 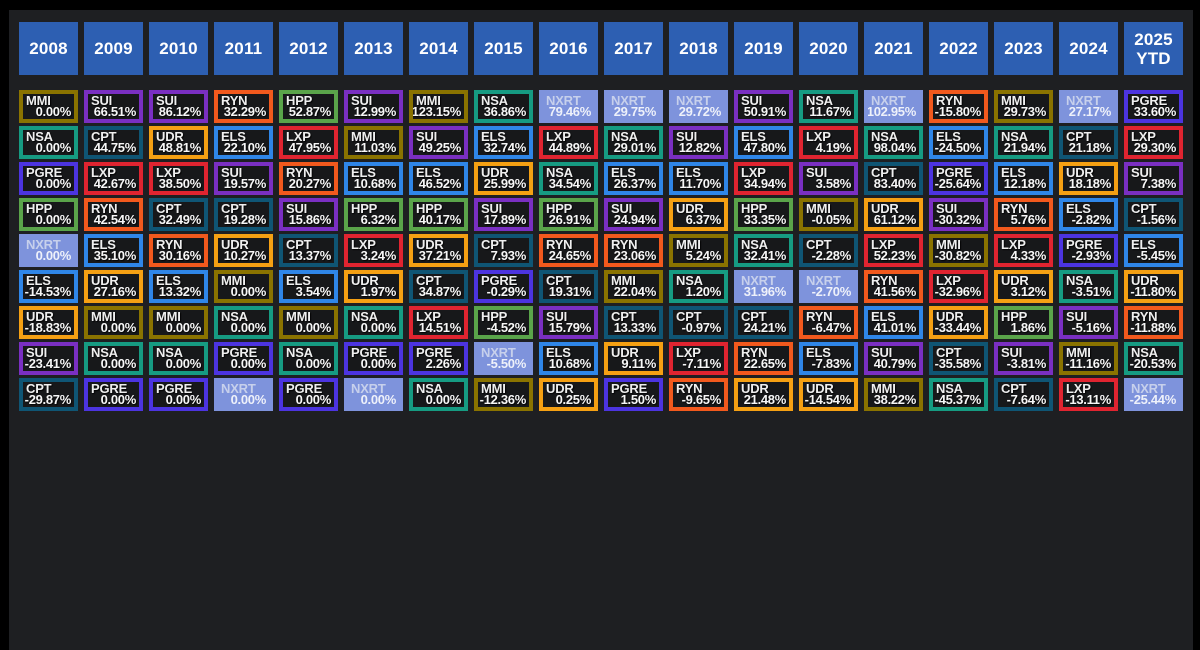 I want to click on return-cell: MMI -12.36%, so click(x=503, y=394).